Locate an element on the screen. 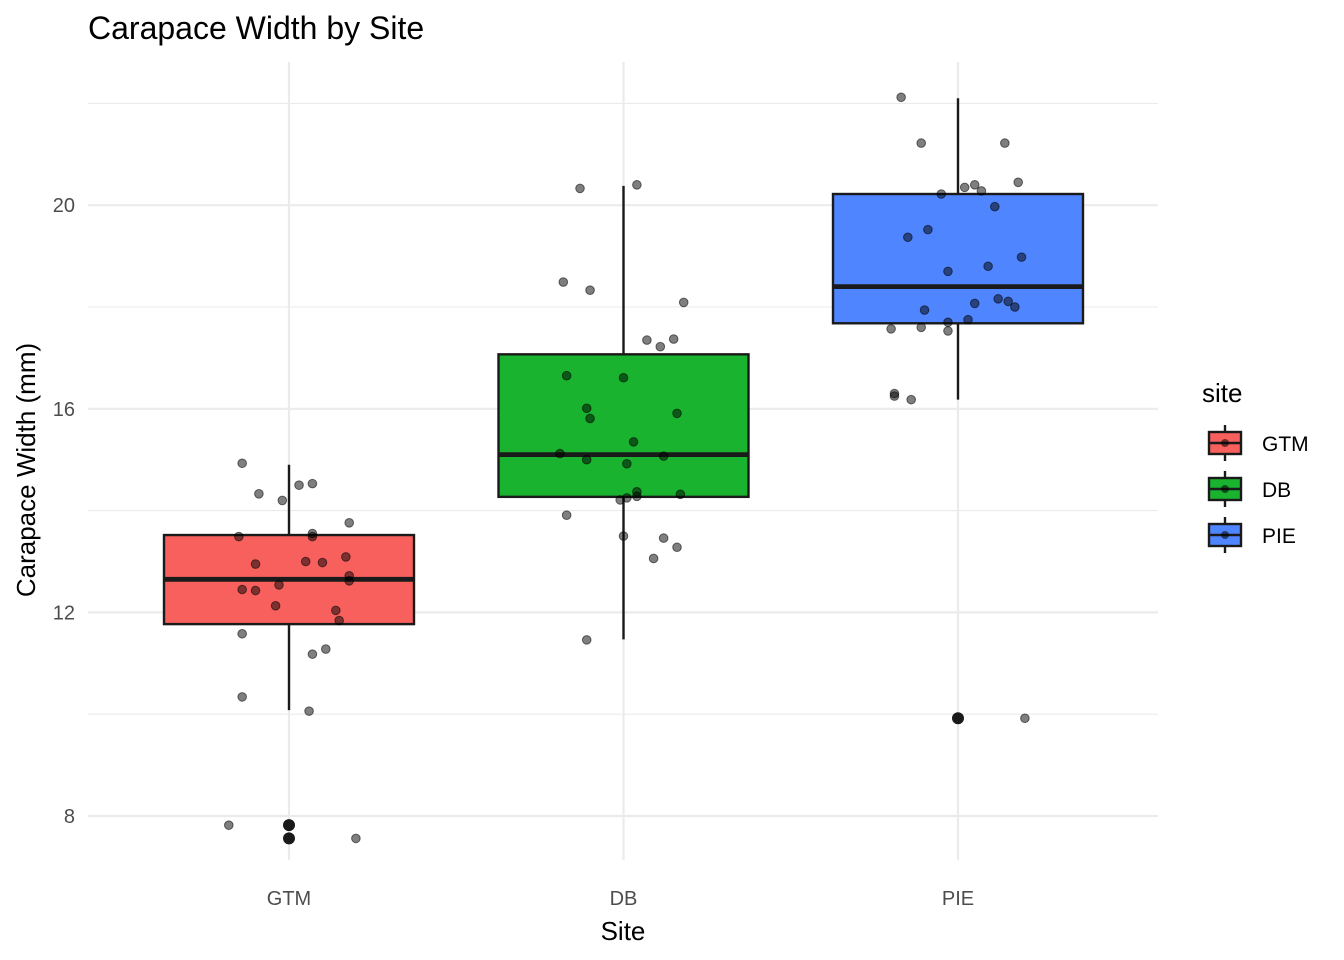 This screenshot has width=1344, height=960. legend-title: site is located at coordinates (1222, 393).